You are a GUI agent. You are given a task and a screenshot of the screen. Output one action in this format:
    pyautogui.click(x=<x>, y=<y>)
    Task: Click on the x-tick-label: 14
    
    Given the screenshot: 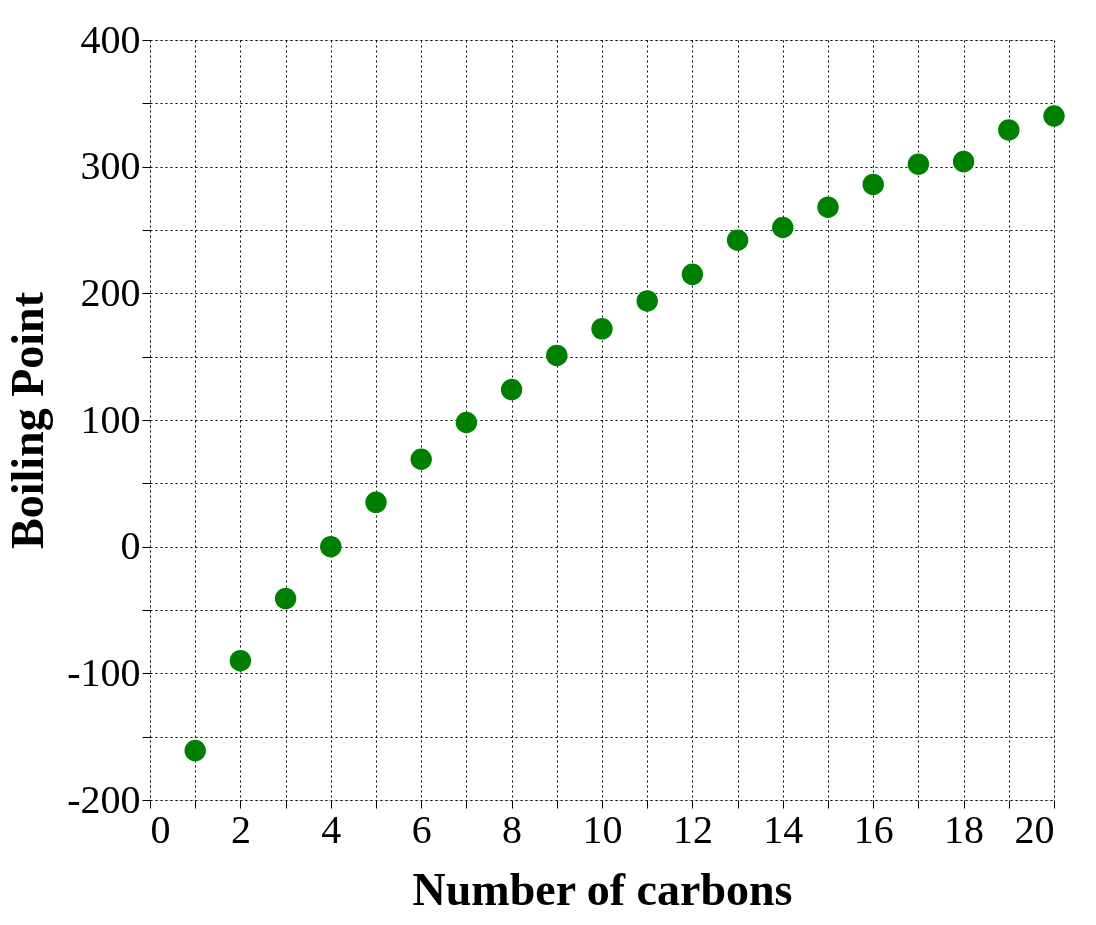 What is the action you would take?
    pyautogui.click(x=783, y=829)
    